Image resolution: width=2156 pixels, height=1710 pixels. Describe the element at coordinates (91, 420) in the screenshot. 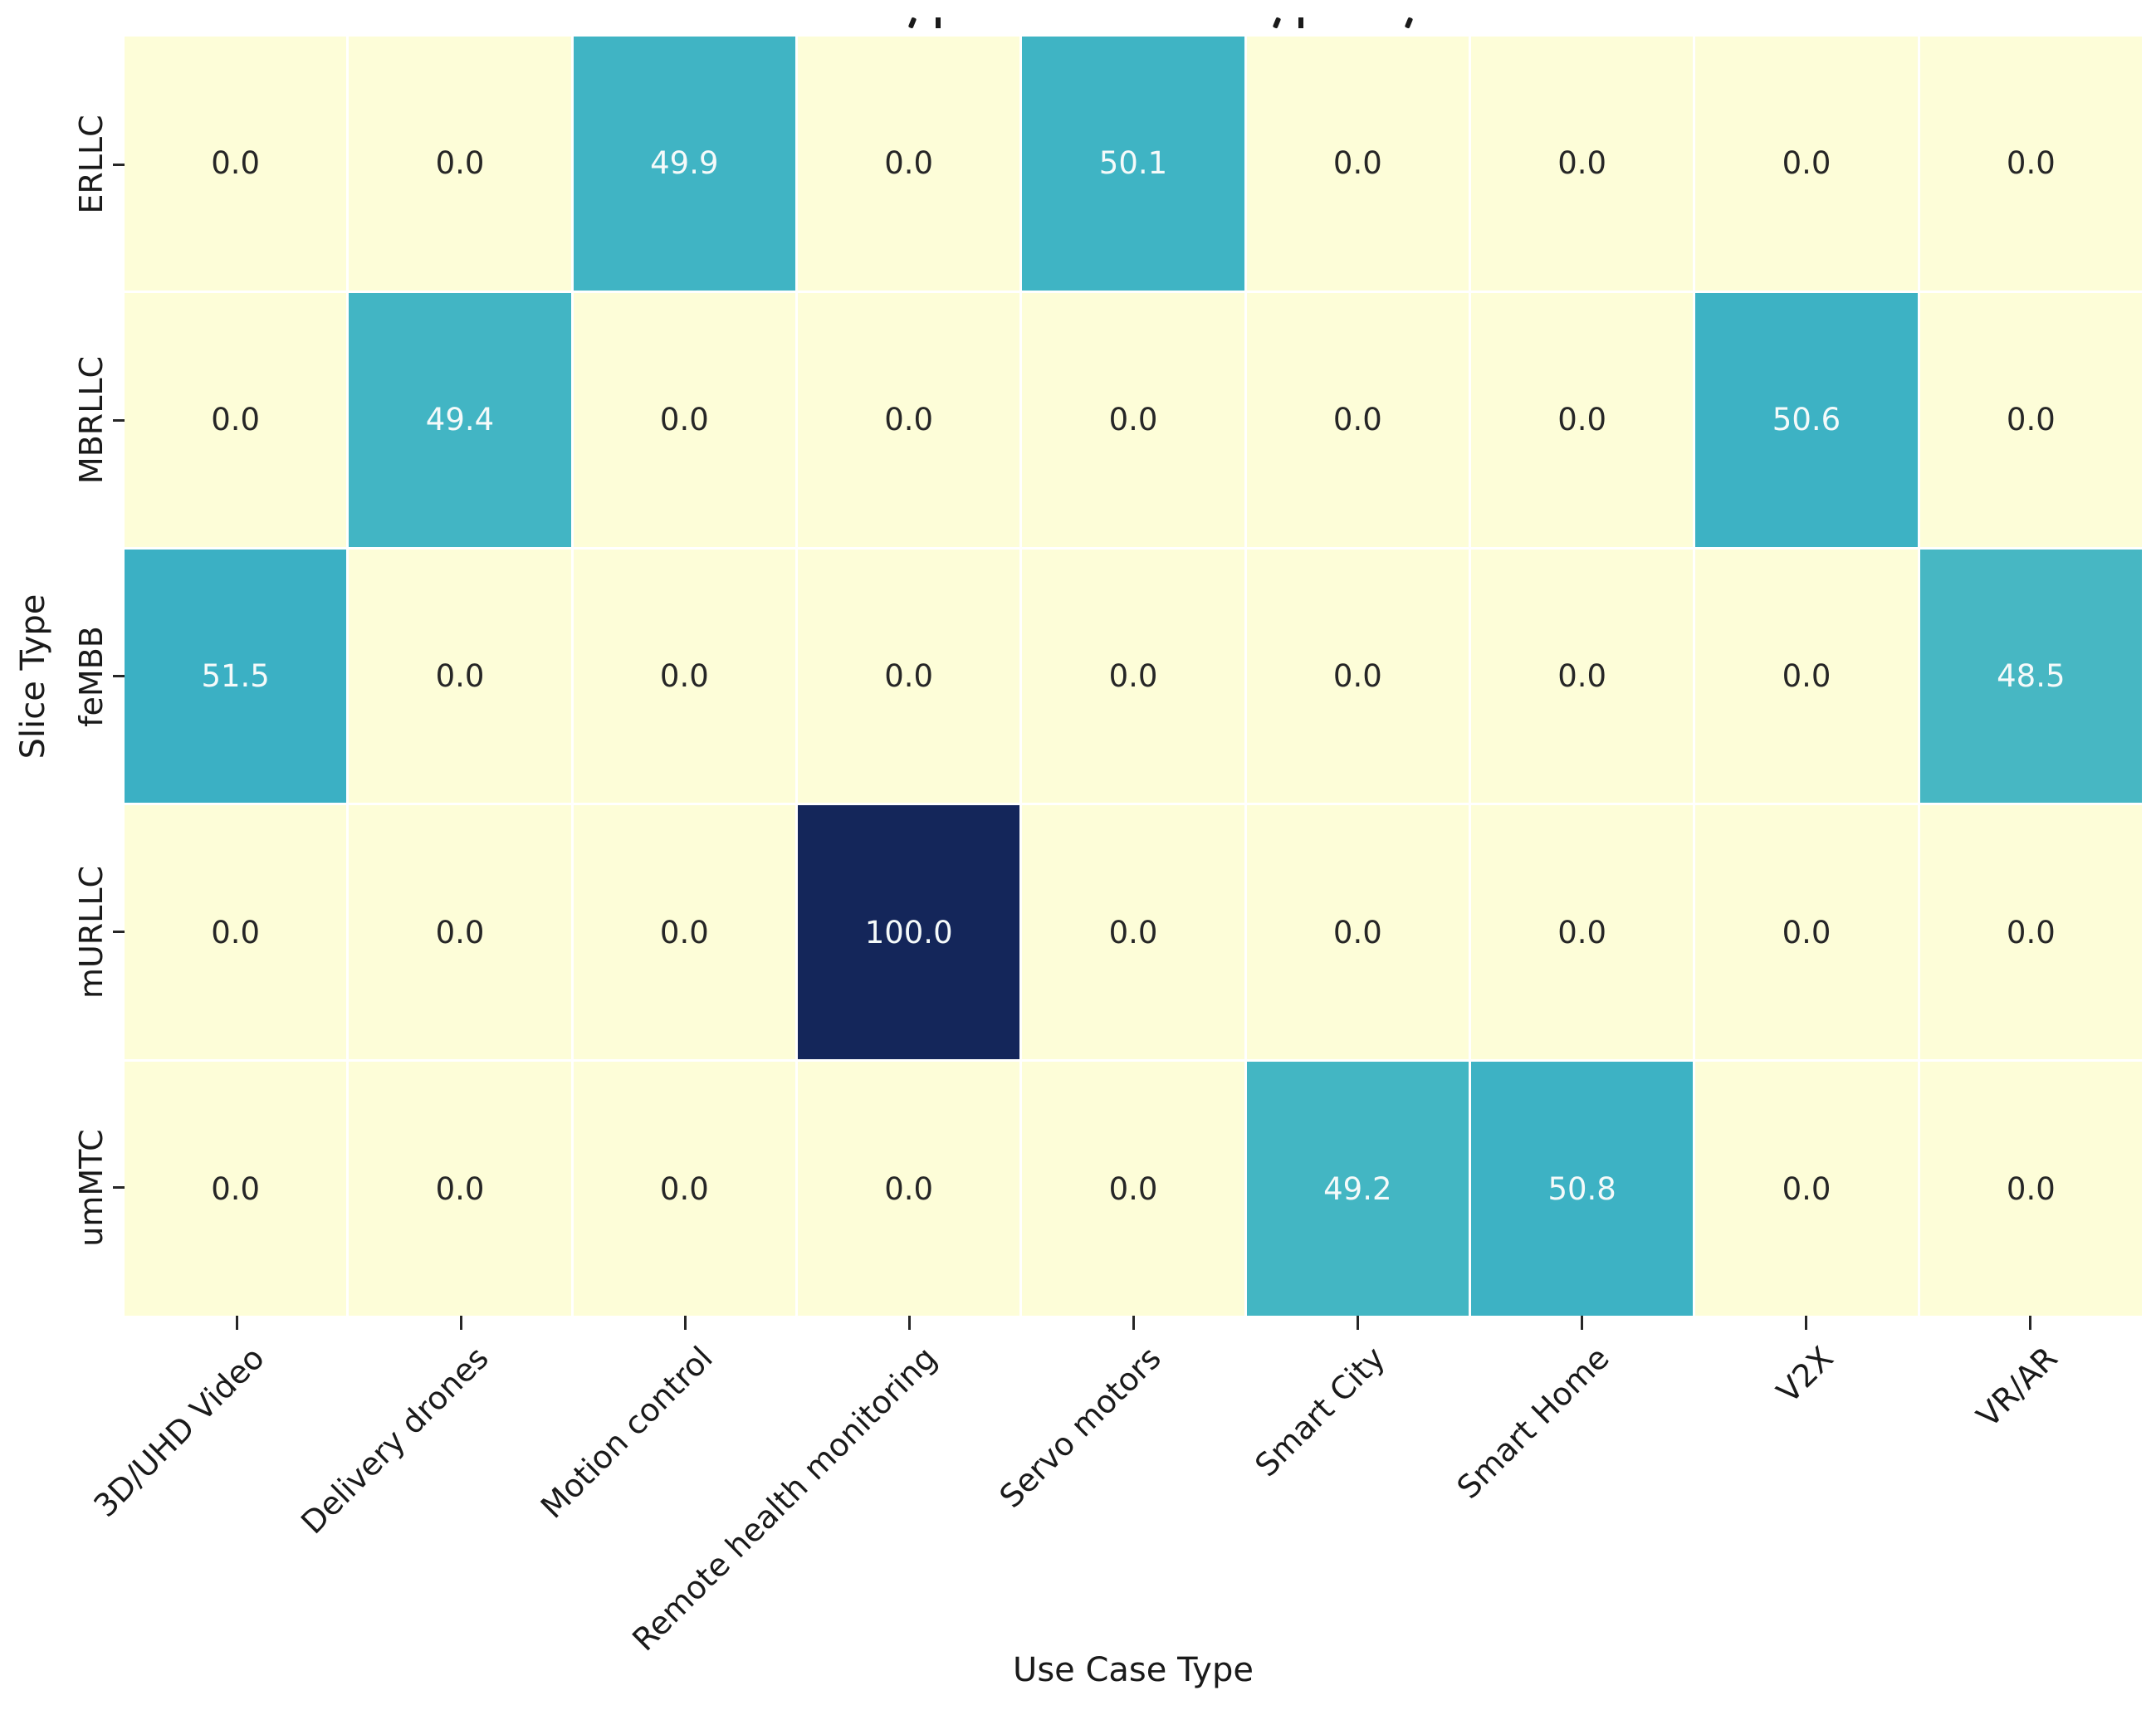

I see `y-tick-label: MBRLLC` at that location.